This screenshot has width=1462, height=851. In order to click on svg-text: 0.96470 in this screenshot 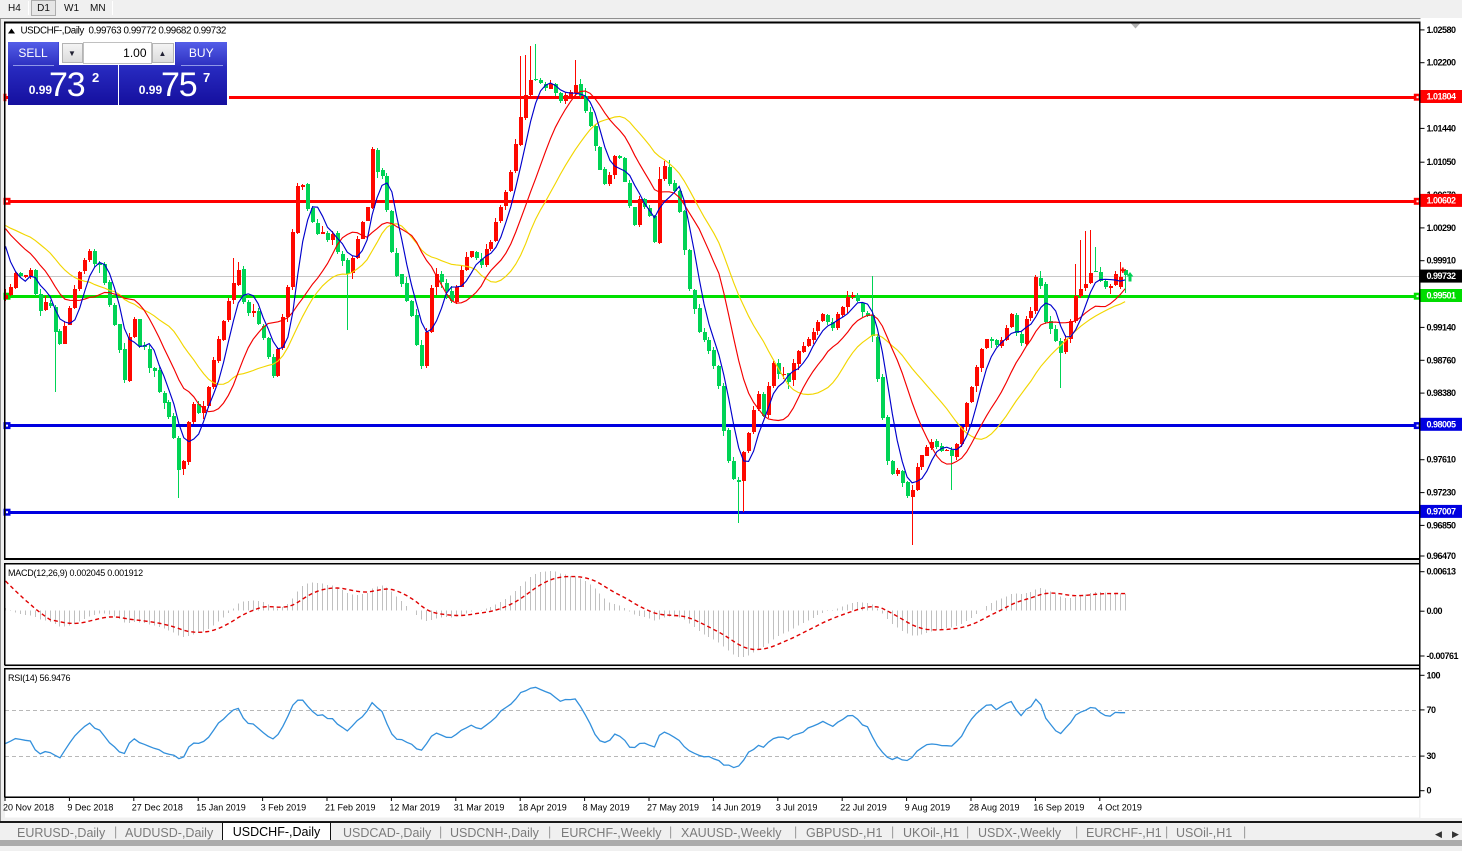, I will do `click(1442, 556)`.